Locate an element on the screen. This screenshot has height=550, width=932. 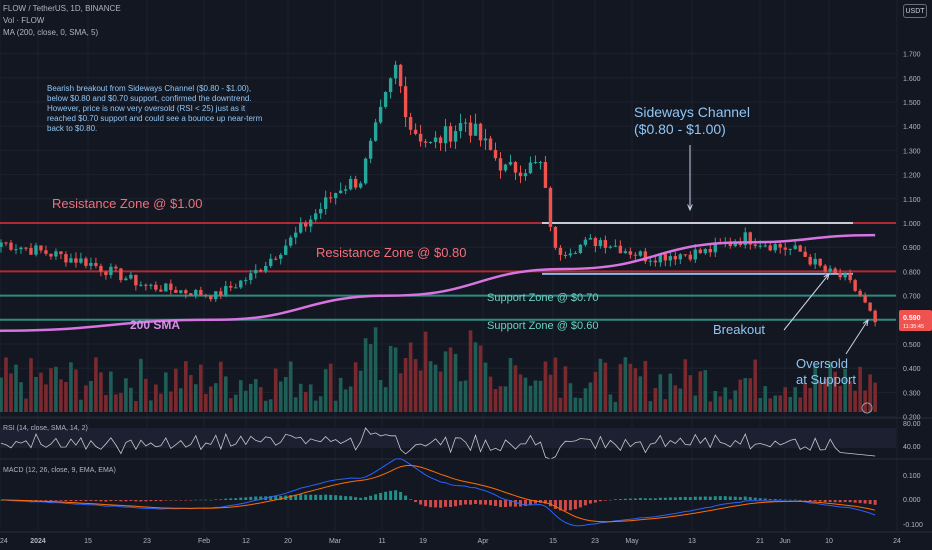
last-price-label: 0.590 is located at coordinates (912, 318).